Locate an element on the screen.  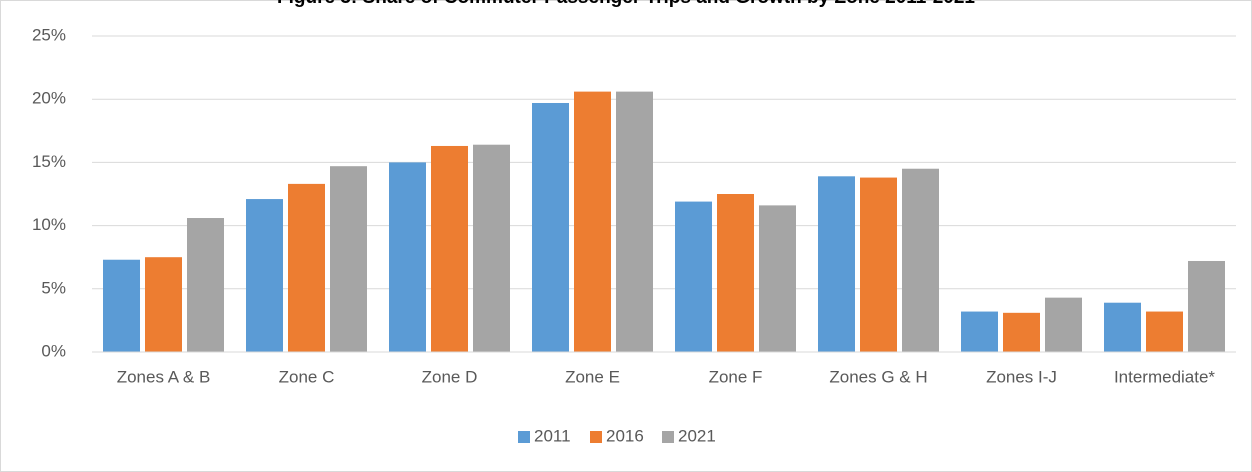
y-tick-label: 5% is located at coordinates (53, 287).